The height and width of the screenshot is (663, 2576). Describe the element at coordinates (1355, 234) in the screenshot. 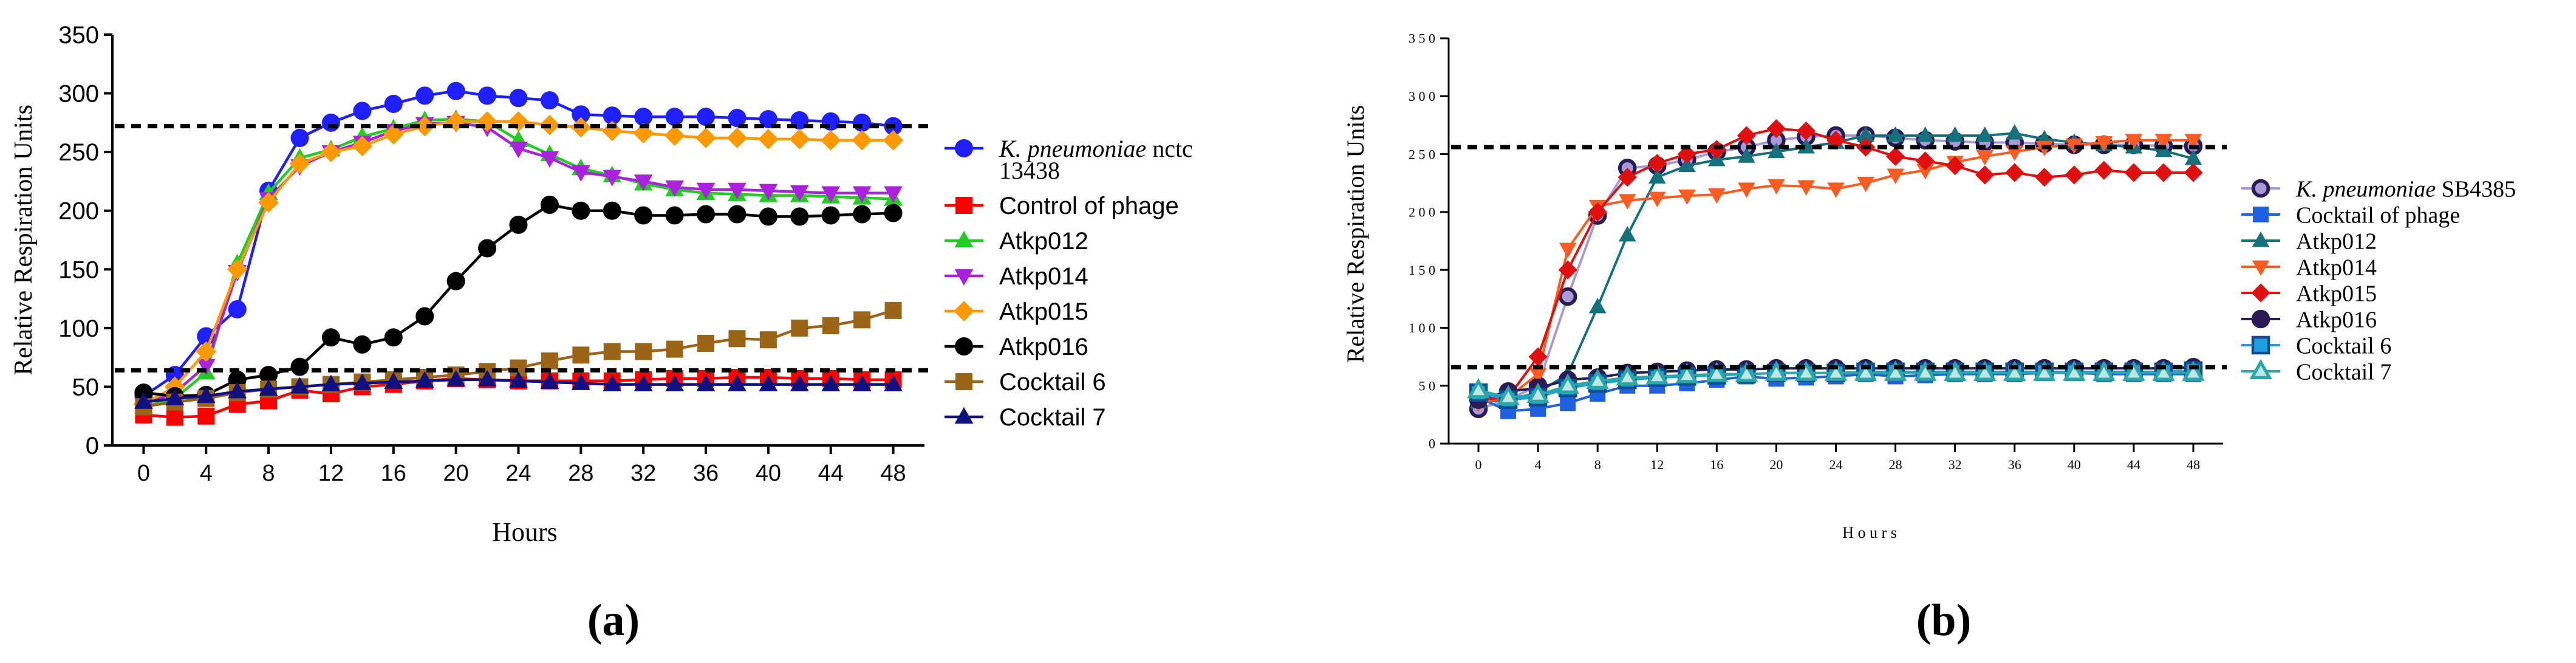

I see `panel-b-ylabel: Relative Respiration Units` at that location.